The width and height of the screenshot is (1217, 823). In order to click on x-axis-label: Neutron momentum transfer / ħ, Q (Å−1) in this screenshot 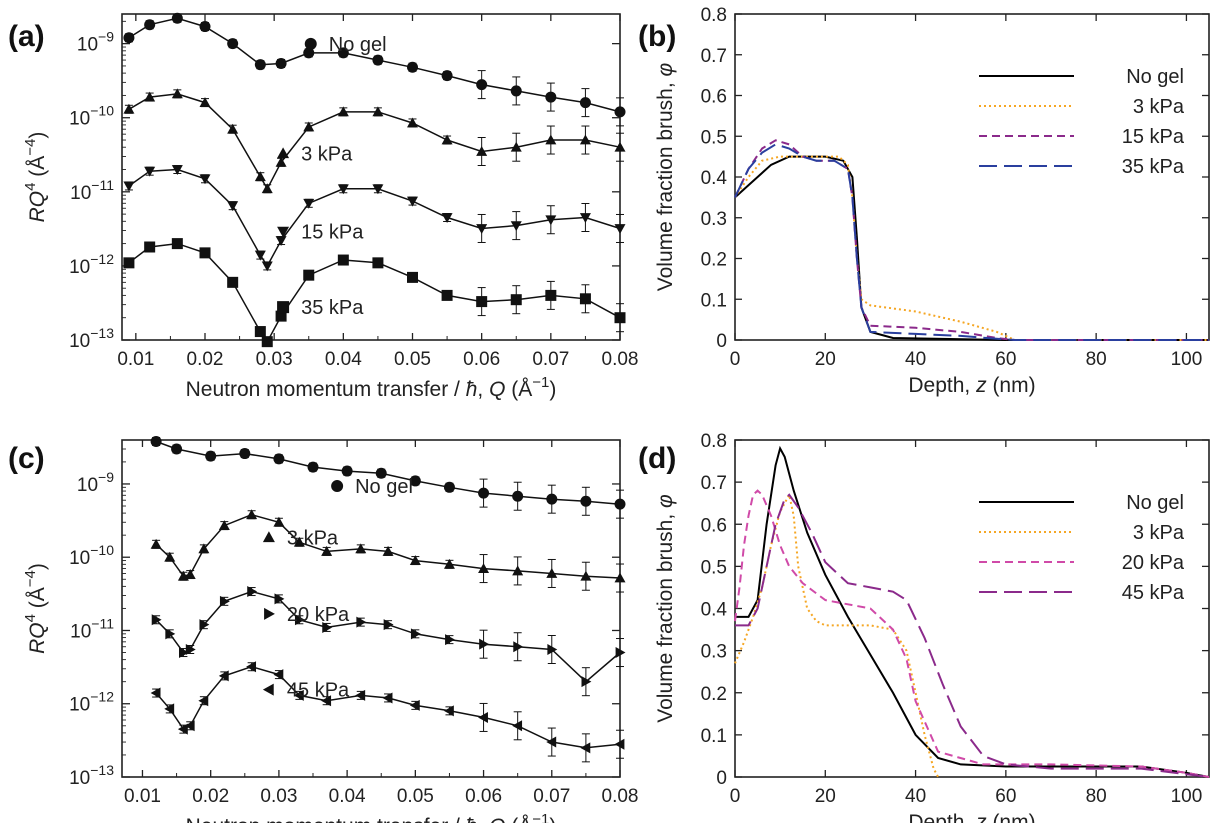, I will do `click(371, 817)`.